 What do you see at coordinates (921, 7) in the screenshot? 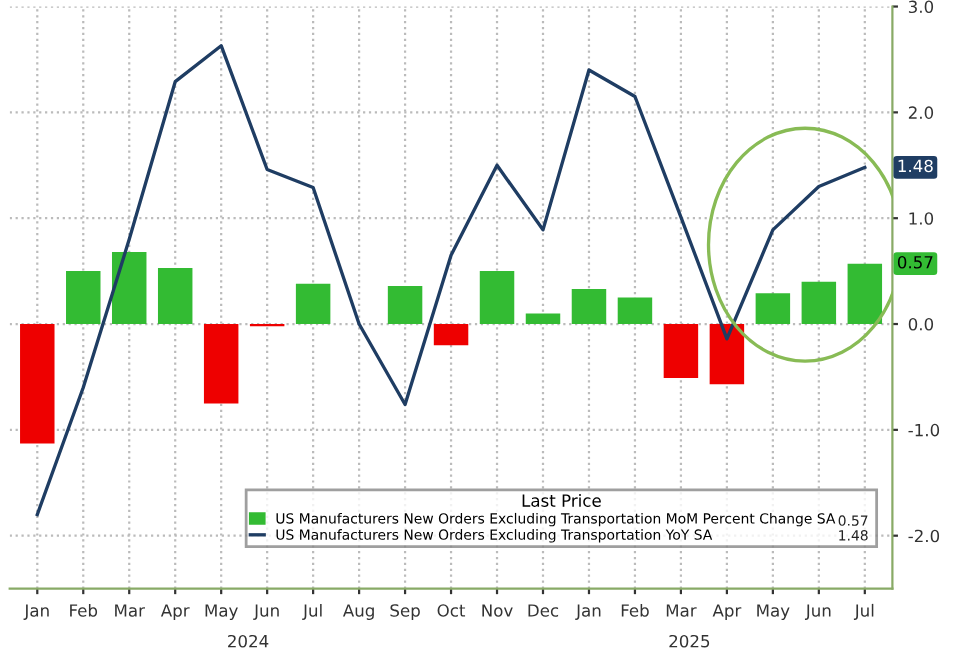
I see `y-tick-label: 3.0` at bounding box center [921, 7].